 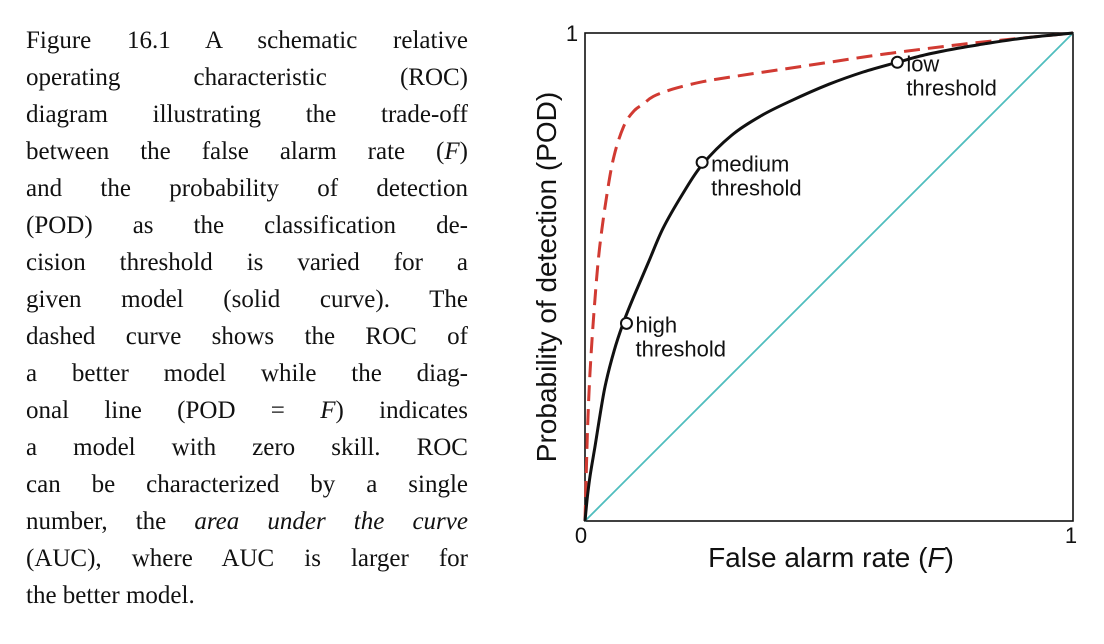 I want to click on threshold-label: medium threshold, so click(x=756, y=175).